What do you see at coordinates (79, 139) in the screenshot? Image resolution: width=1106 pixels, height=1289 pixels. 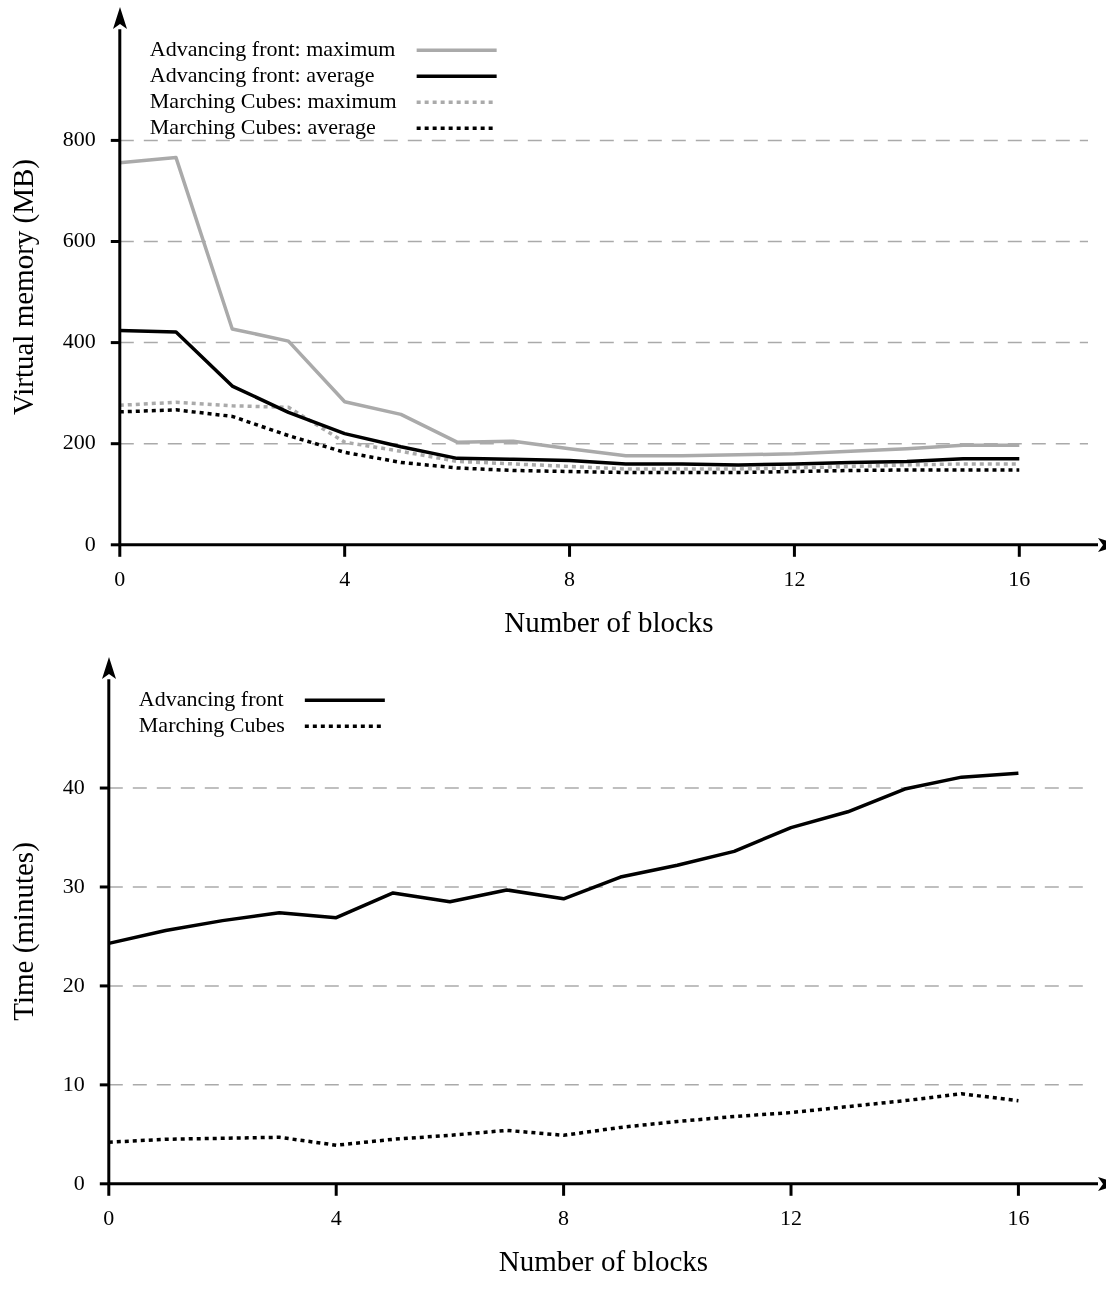 I see `y-tick-label: 800` at bounding box center [79, 139].